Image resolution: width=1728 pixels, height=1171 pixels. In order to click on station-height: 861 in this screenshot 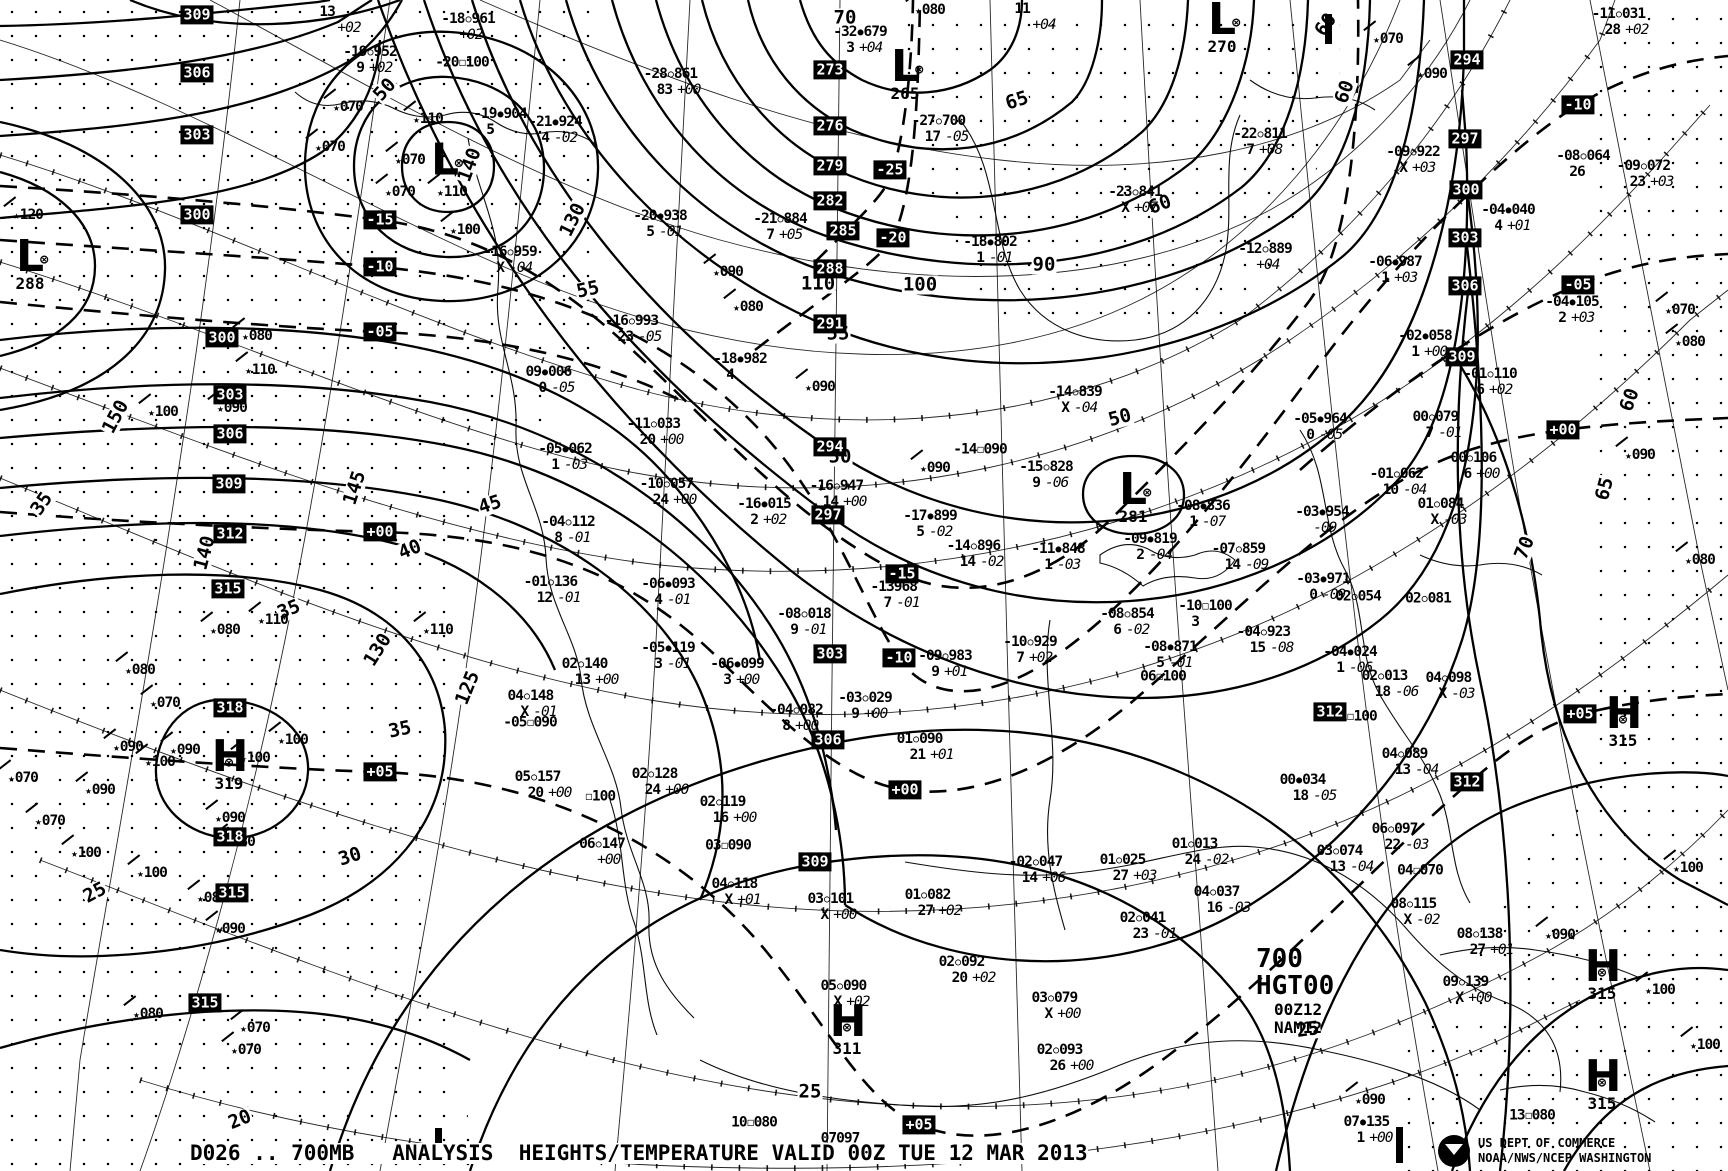, I will do `click(685, 73)`.